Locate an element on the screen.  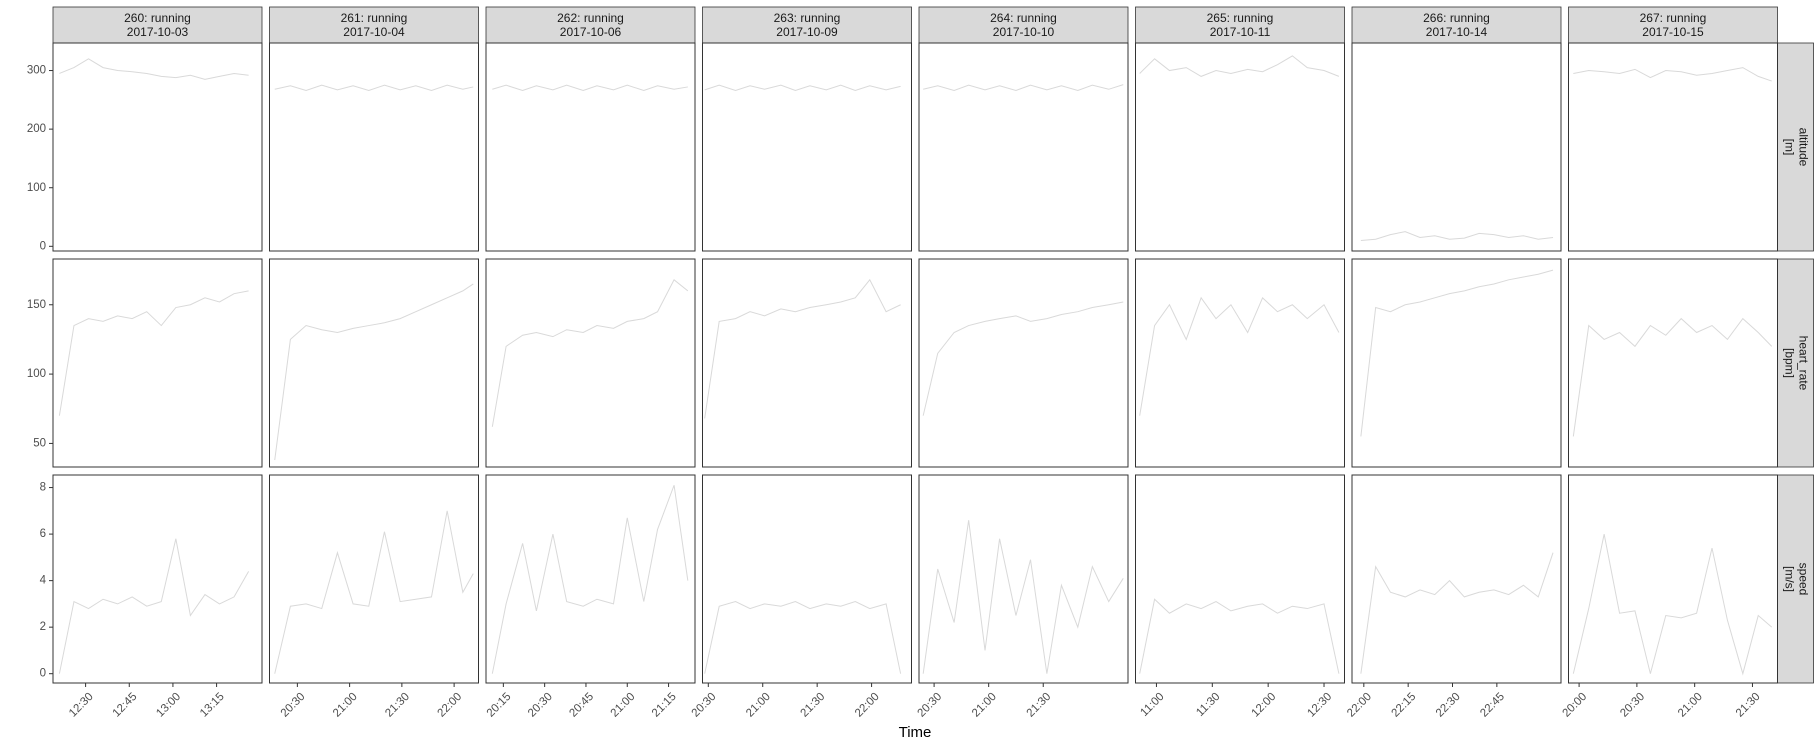
facet-row-label: altitude is located at coordinates (1803, 147).